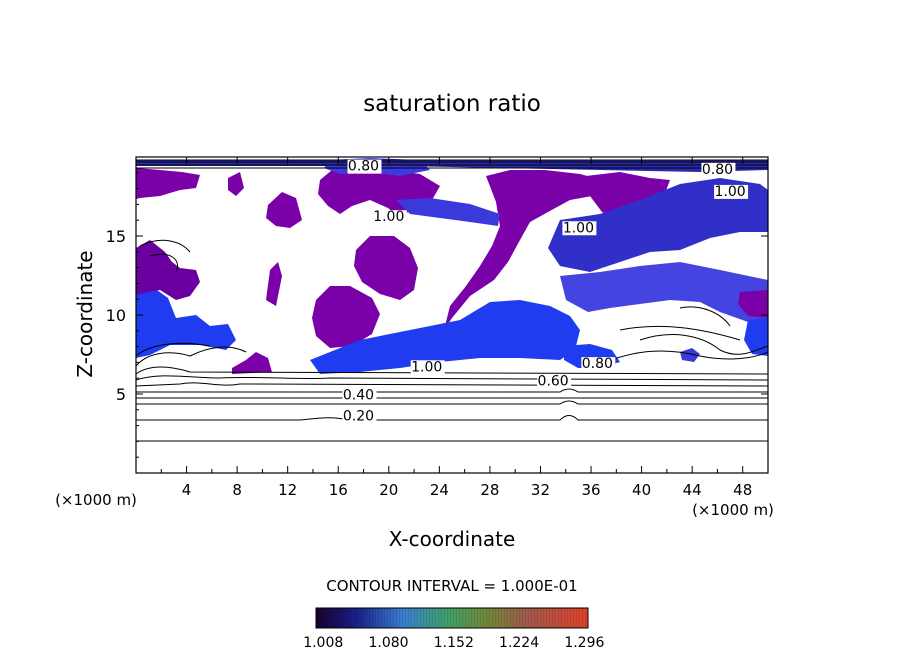 Image resolution: width=904 pixels, height=654 pixels. I want to click on blue-region-left, so click(186, 321).